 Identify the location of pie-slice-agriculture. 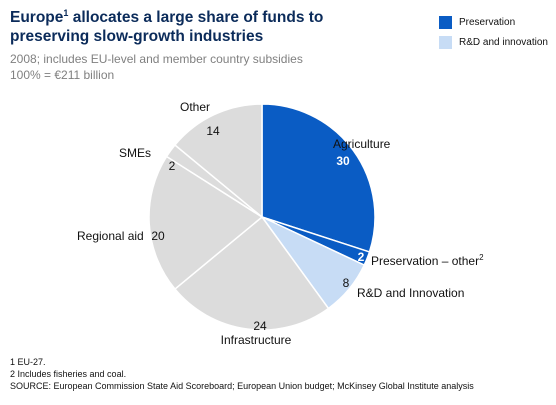
(318, 178).